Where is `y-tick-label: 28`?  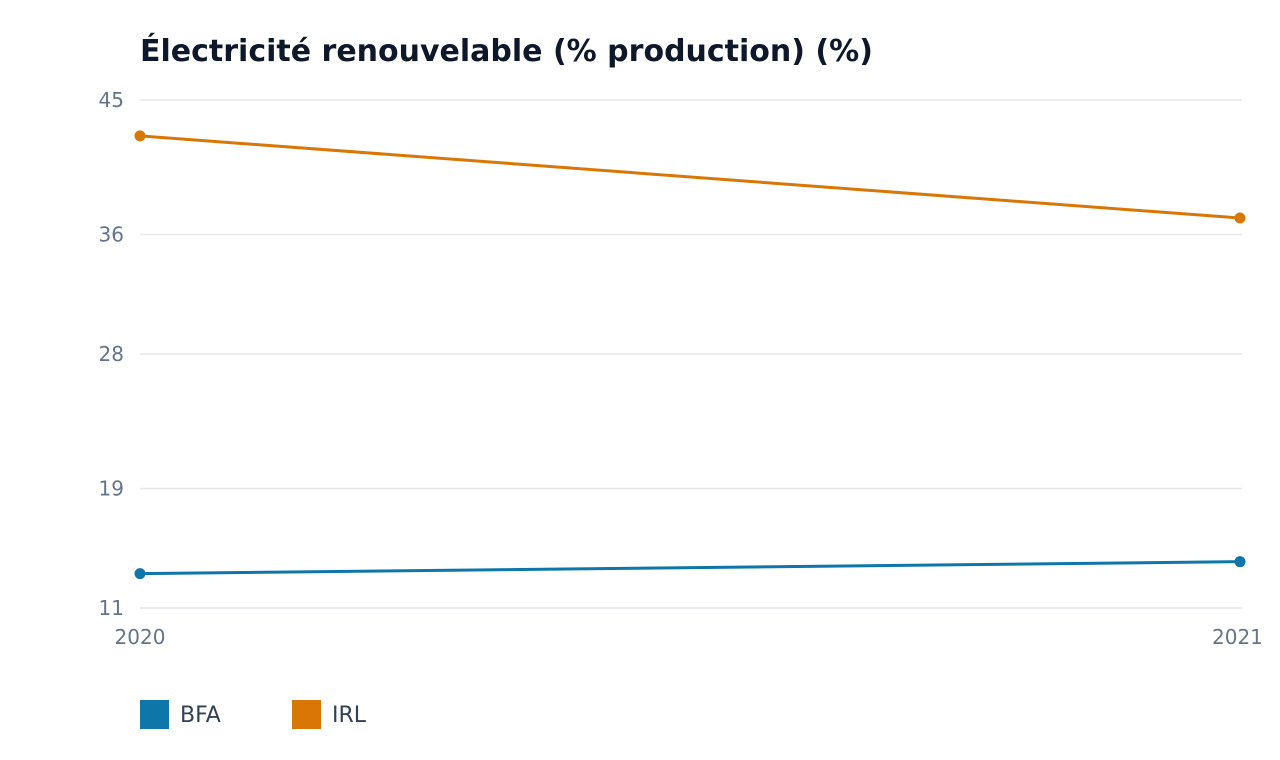
y-tick-label: 28 is located at coordinates (111, 354).